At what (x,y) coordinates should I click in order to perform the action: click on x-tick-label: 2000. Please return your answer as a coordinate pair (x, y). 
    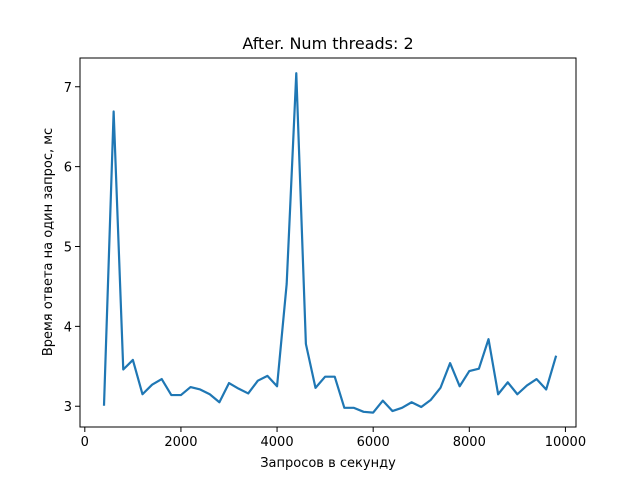
    Looking at the image, I should click on (180, 442).